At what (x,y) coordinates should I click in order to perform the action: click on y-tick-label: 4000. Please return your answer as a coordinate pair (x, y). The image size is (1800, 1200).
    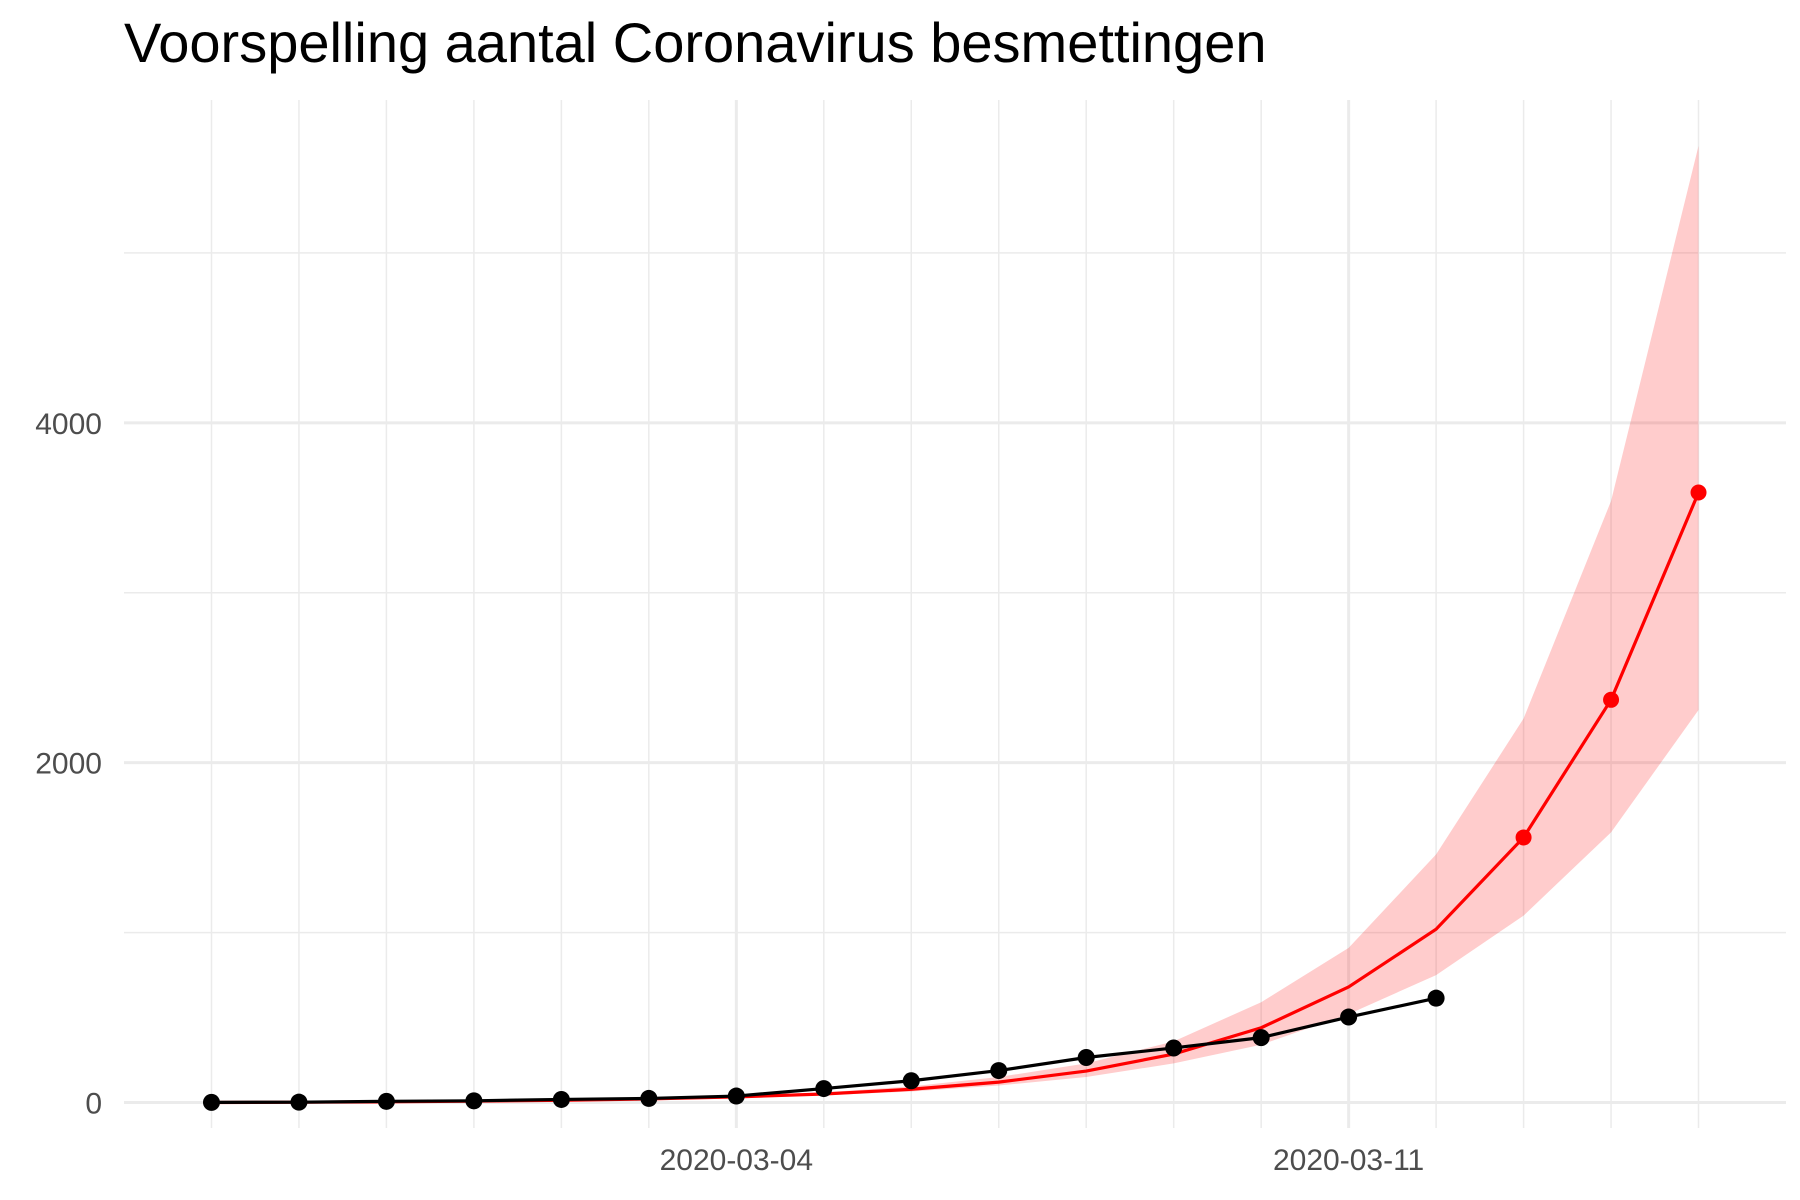
    Looking at the image, I should click on (68, 424).